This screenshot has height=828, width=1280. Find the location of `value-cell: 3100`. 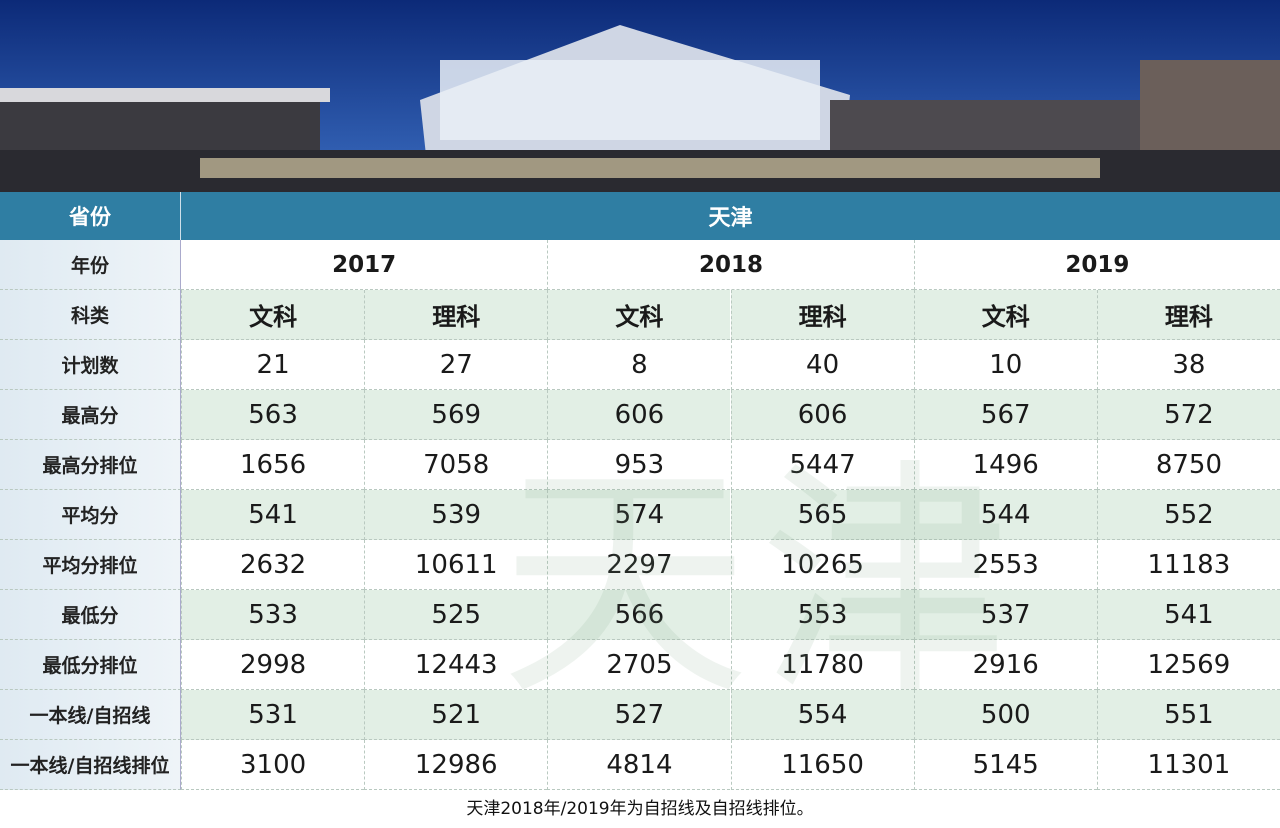

value-cell: 3100 is located at coordinates (273, 765).